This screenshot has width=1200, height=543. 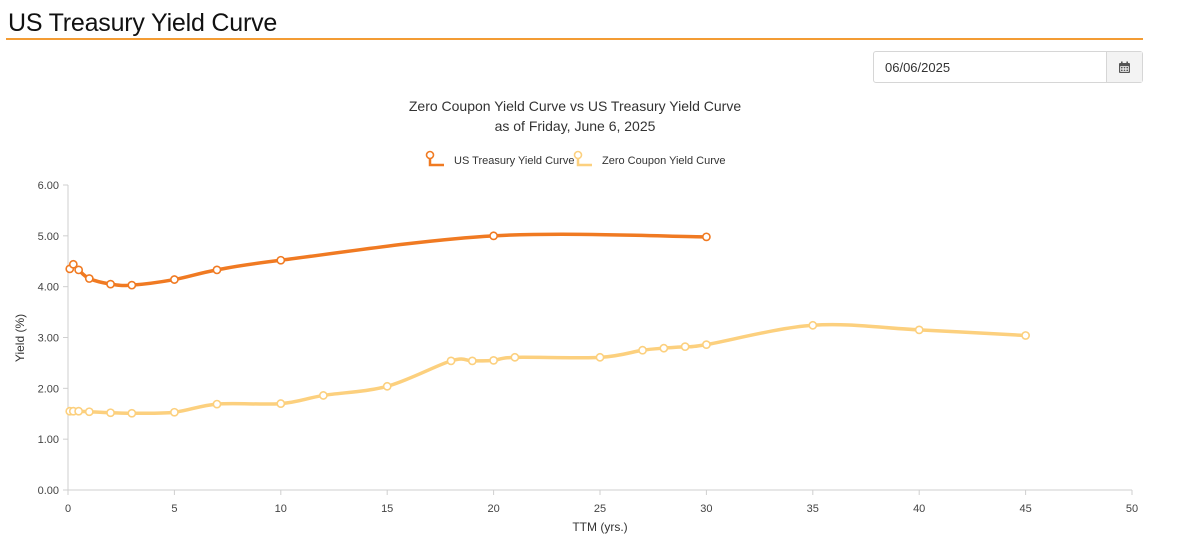 What do you see at coordinates (514, 161) in the screenshot?
I see `legend-label: US Treasury Yield Curve` at bounding box center [514, 161].